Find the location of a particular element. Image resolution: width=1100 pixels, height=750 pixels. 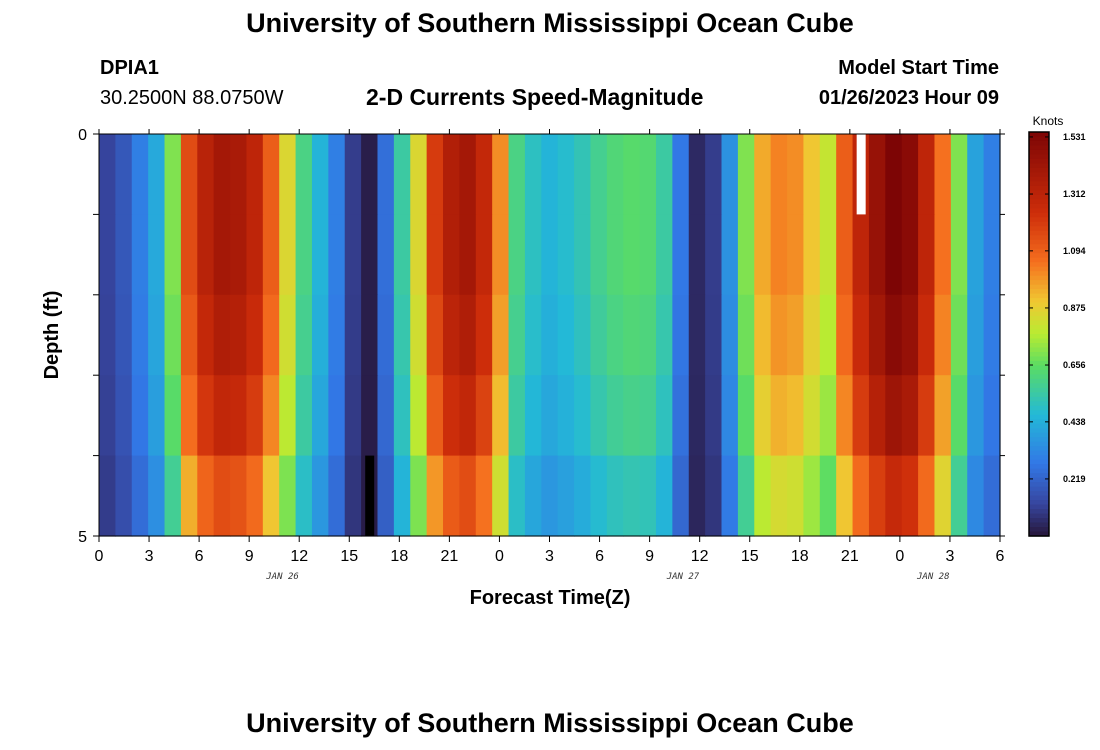

y-tick-label: 0 is located at coordinates (82, 135).